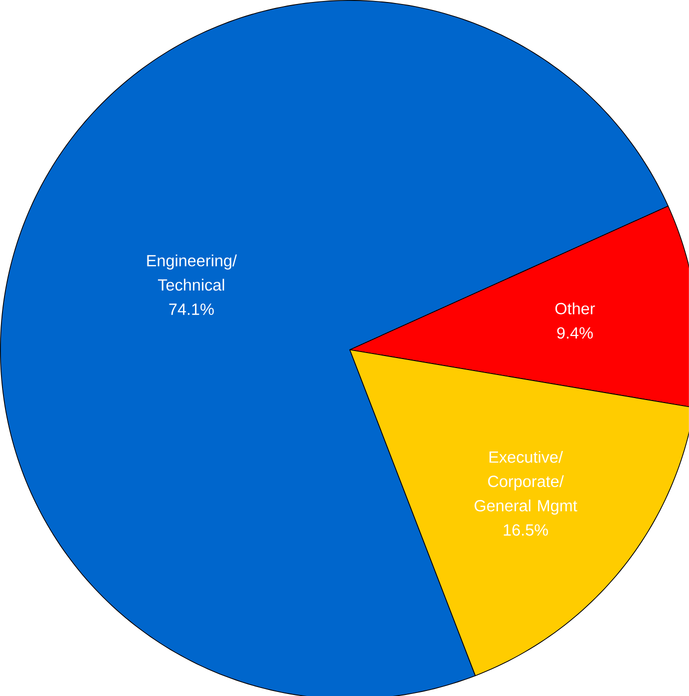  I want to click on data-label: 9.4%, so click(575, 333).